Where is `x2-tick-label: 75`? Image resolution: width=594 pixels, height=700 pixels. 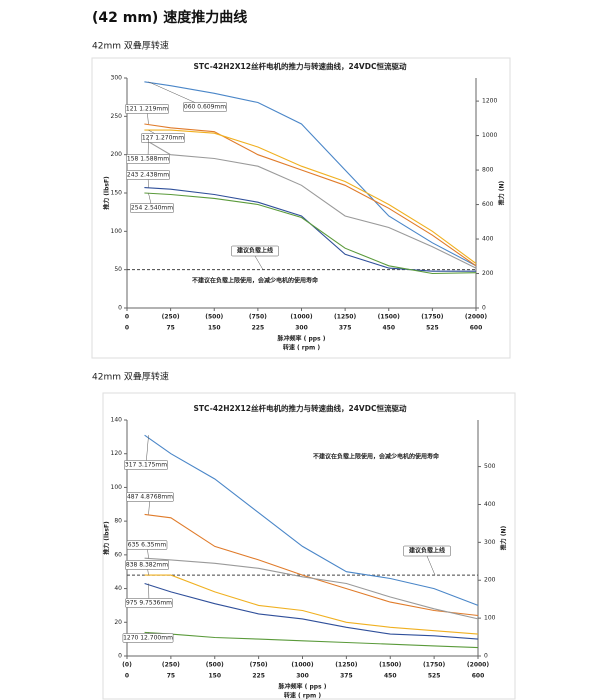 x2-tick-label: 75 is located at coordinates (171, 676).